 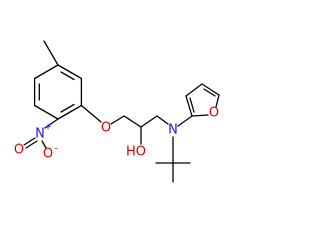 I want to click on charge: +, so click(x=48, y=128).